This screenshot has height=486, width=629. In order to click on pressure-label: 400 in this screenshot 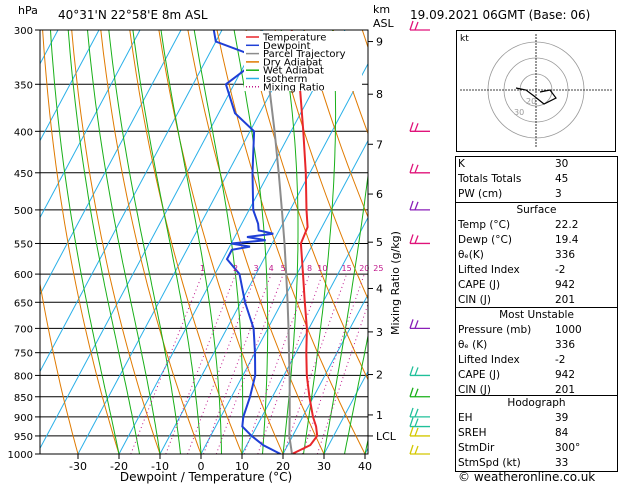, I will do `click(23, 132)`.